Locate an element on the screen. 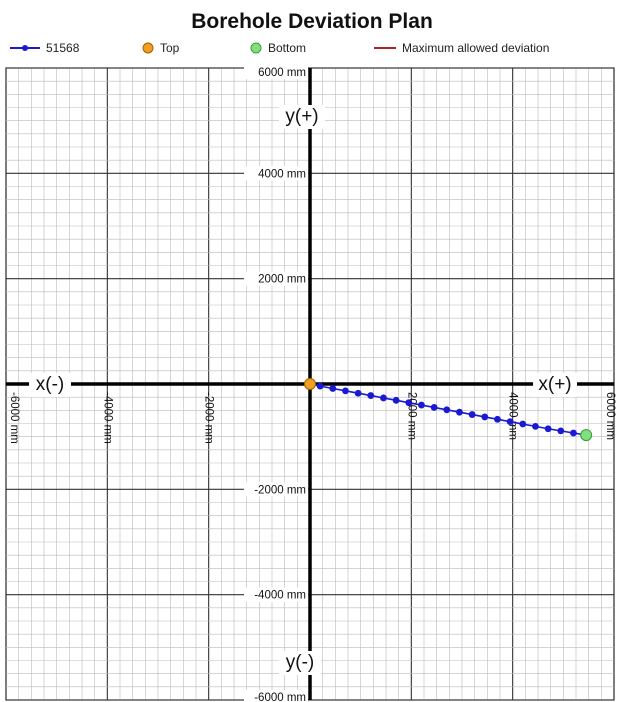  legend-item-series: 51568 is located at coordinates (45, 48).